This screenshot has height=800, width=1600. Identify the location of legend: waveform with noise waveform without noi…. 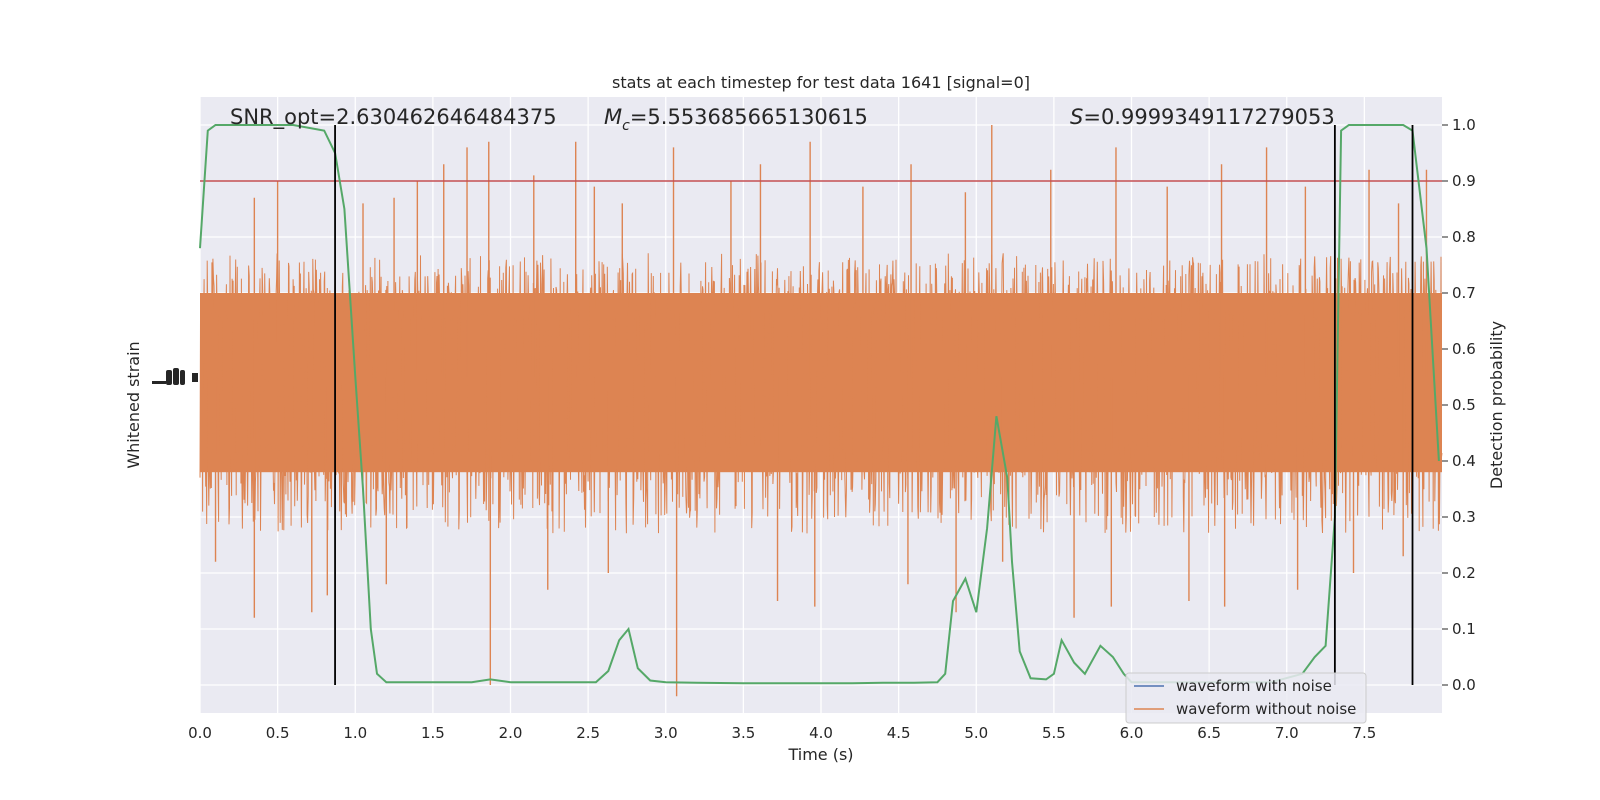
(1246, 698).